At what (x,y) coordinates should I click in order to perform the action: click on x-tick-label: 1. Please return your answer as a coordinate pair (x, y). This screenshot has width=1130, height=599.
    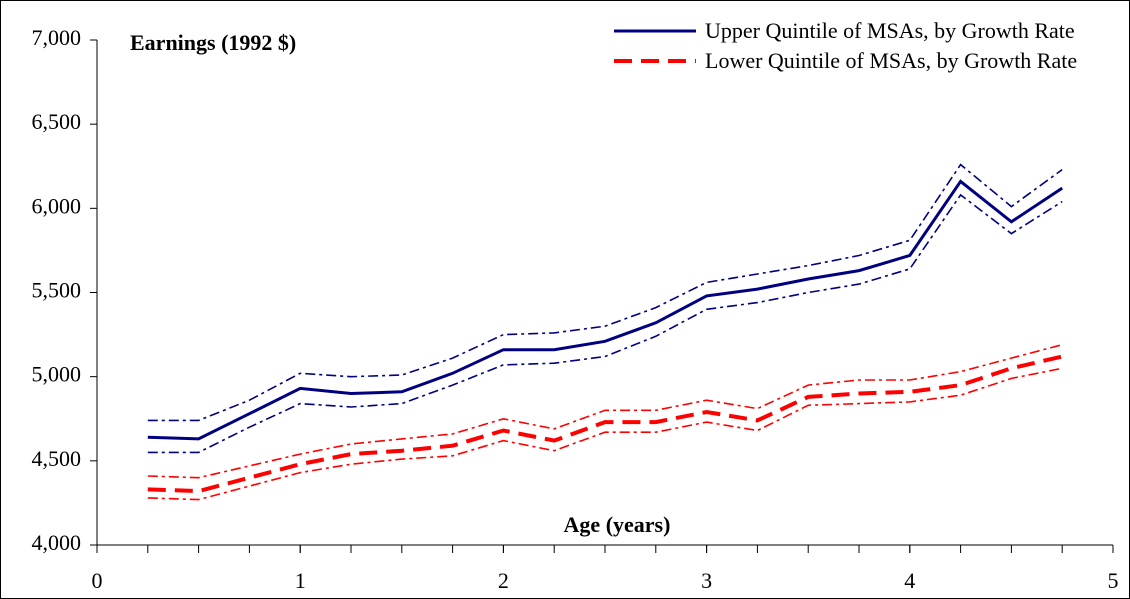
    Looking at the image, I should click on (300, 580).